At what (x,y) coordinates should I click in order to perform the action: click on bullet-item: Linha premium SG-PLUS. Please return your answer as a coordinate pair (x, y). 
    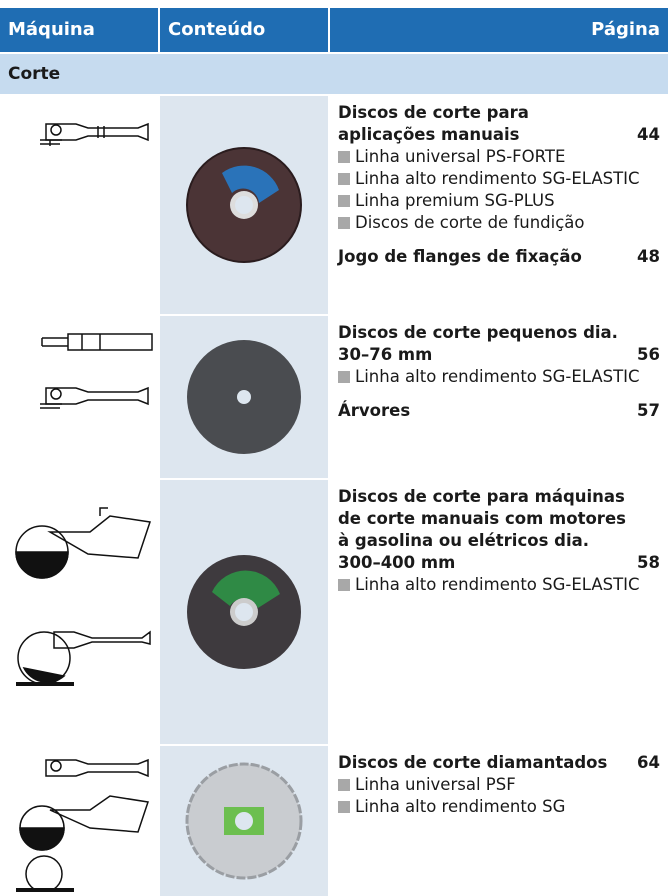
    Looking at the image, I should click on (499, 201).